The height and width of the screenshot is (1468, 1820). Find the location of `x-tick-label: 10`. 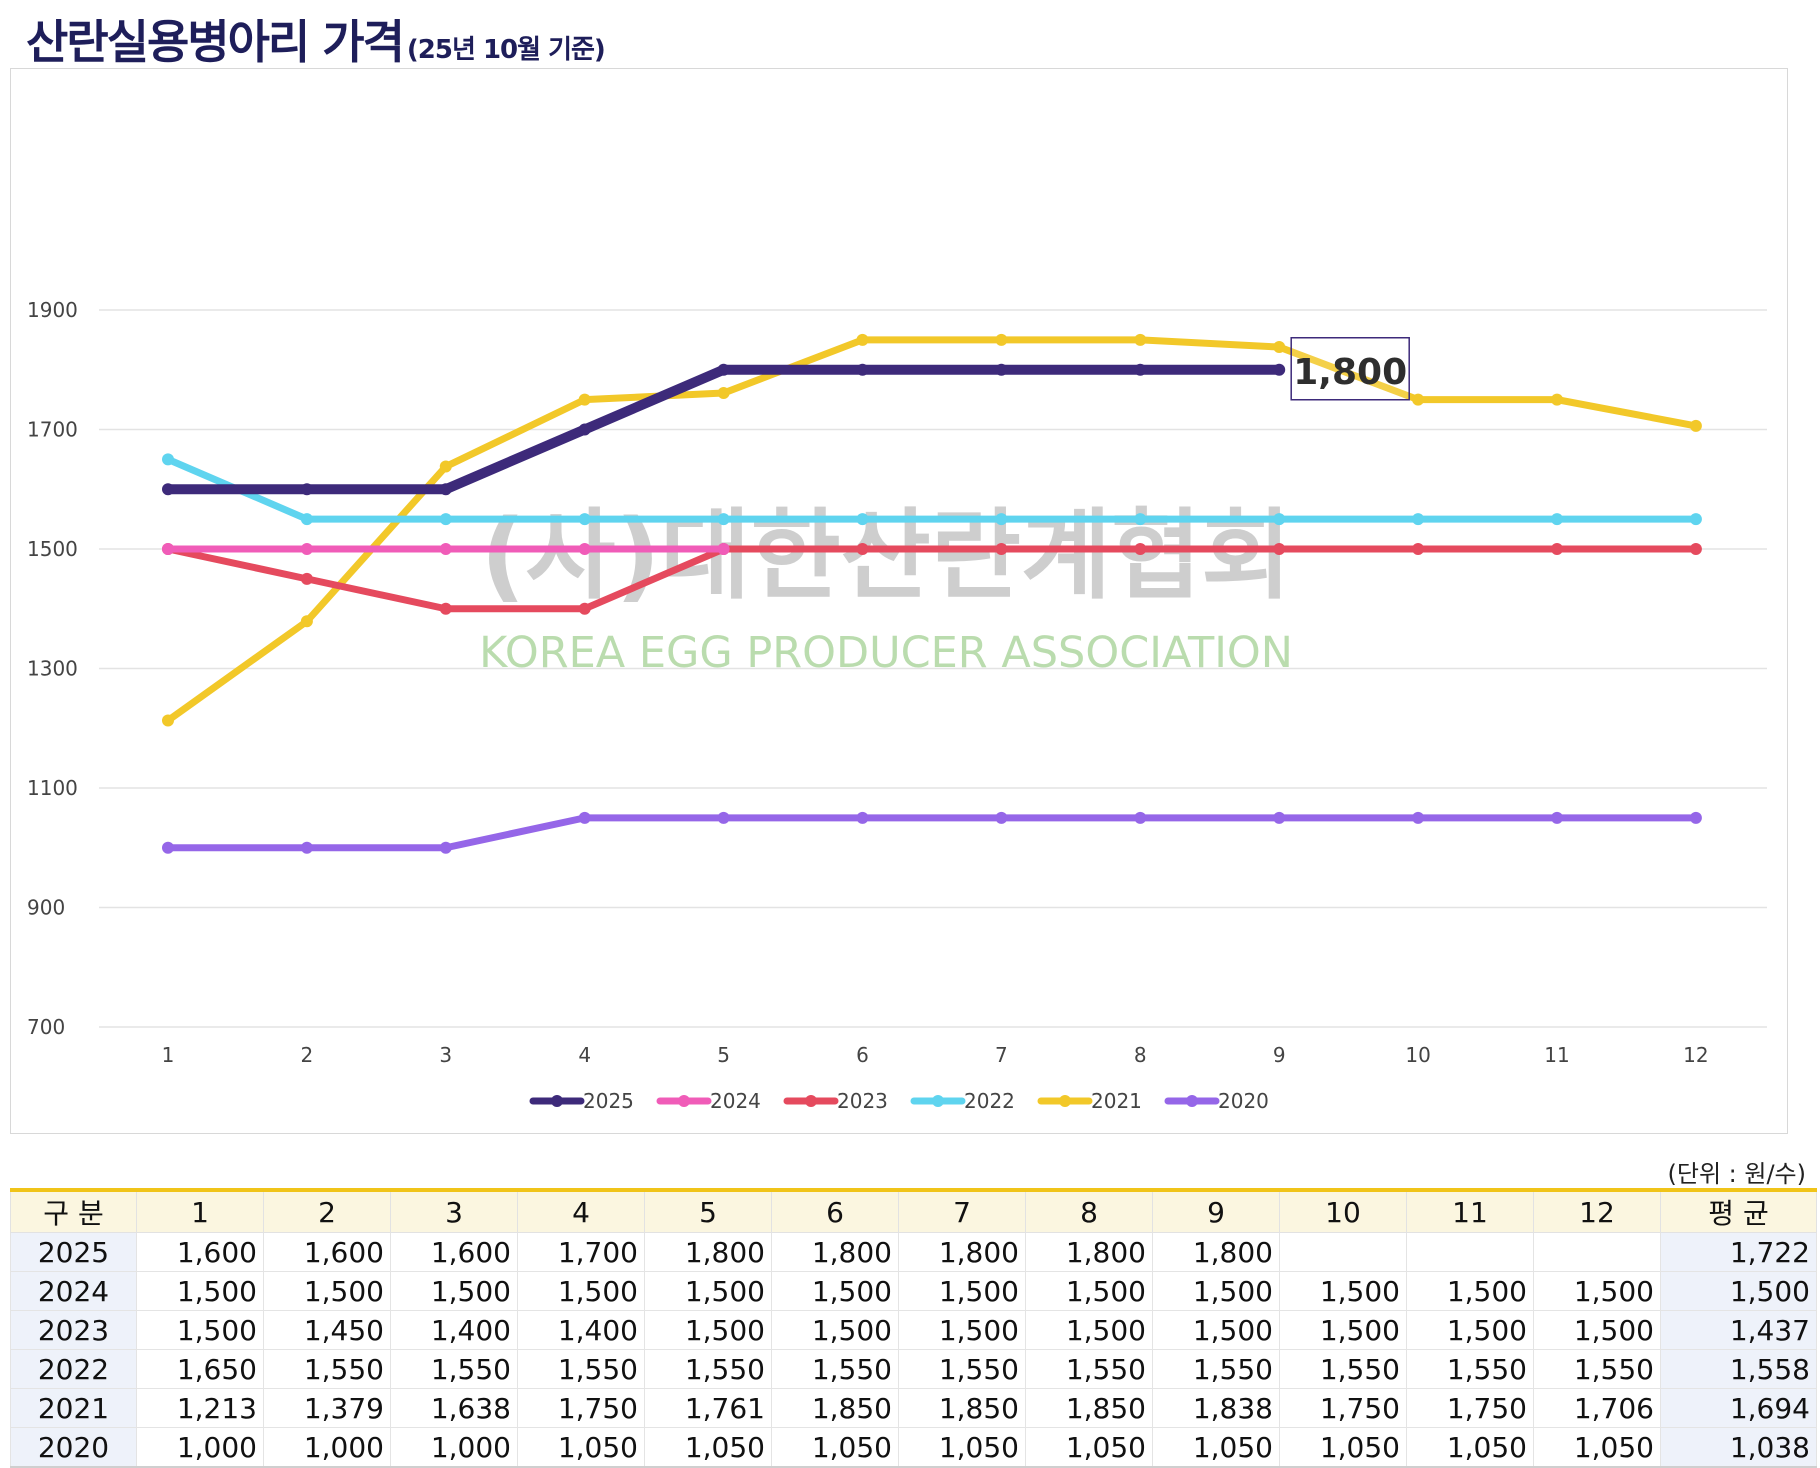

x-tick-label: 10 is located at coordinates (1417, 1055).